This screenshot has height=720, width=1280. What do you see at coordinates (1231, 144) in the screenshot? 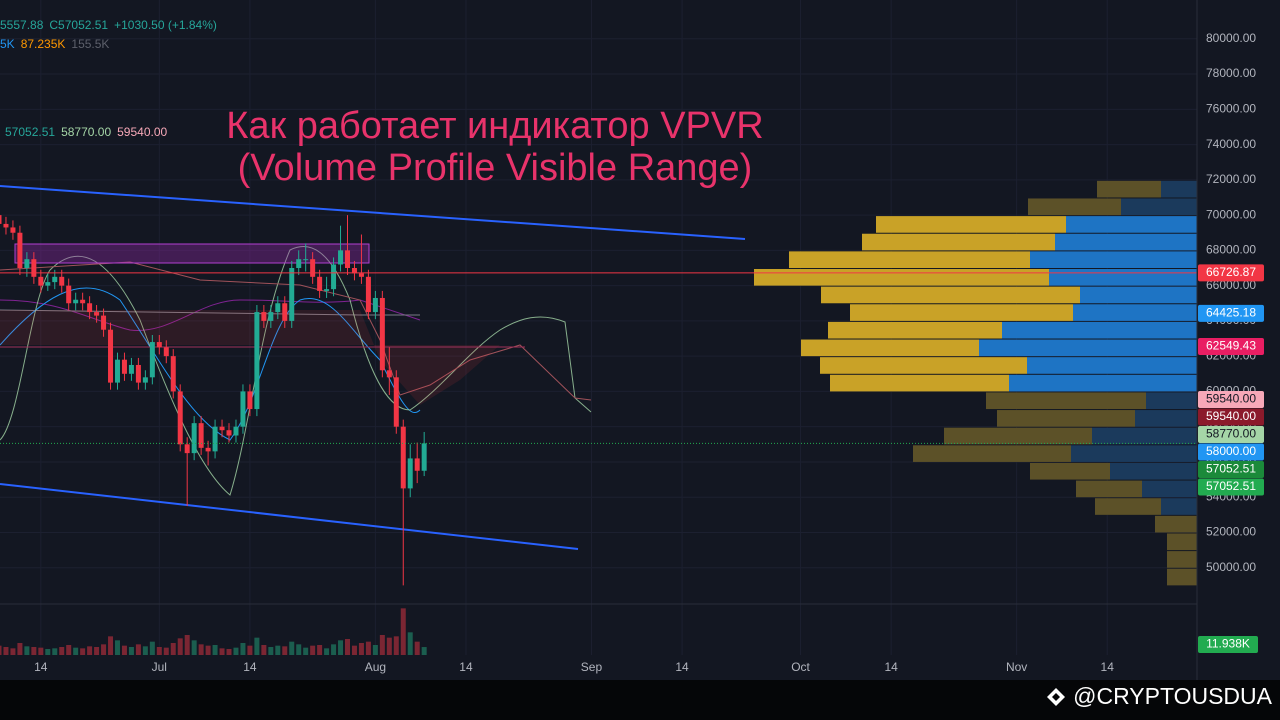
I see `y-tick-label: 74000.00` at bounding box center [1231, 144].